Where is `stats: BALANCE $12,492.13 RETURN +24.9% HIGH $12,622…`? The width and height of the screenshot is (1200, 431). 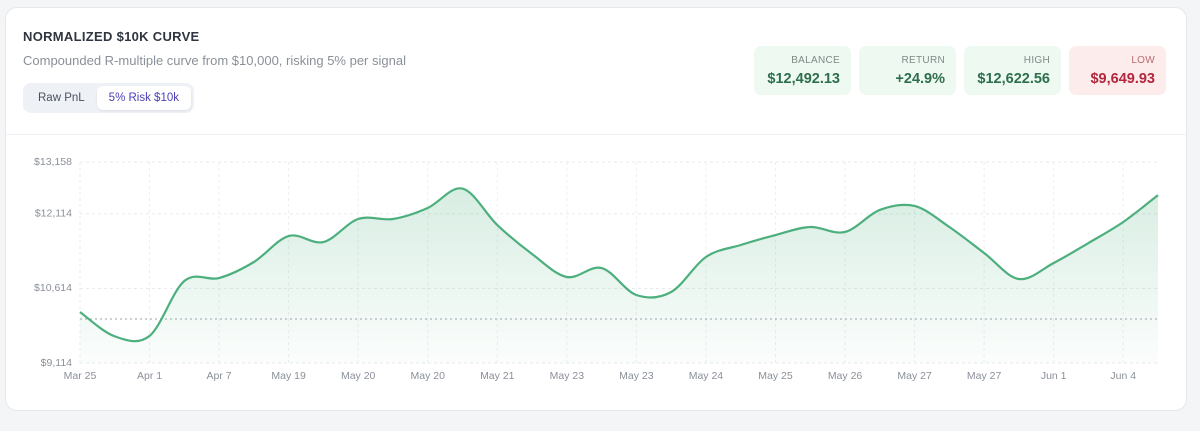
stats: BALANCE $12,492.13 RETURN +24.9% HIGH $12,622… is located at coordinates (960, 70).